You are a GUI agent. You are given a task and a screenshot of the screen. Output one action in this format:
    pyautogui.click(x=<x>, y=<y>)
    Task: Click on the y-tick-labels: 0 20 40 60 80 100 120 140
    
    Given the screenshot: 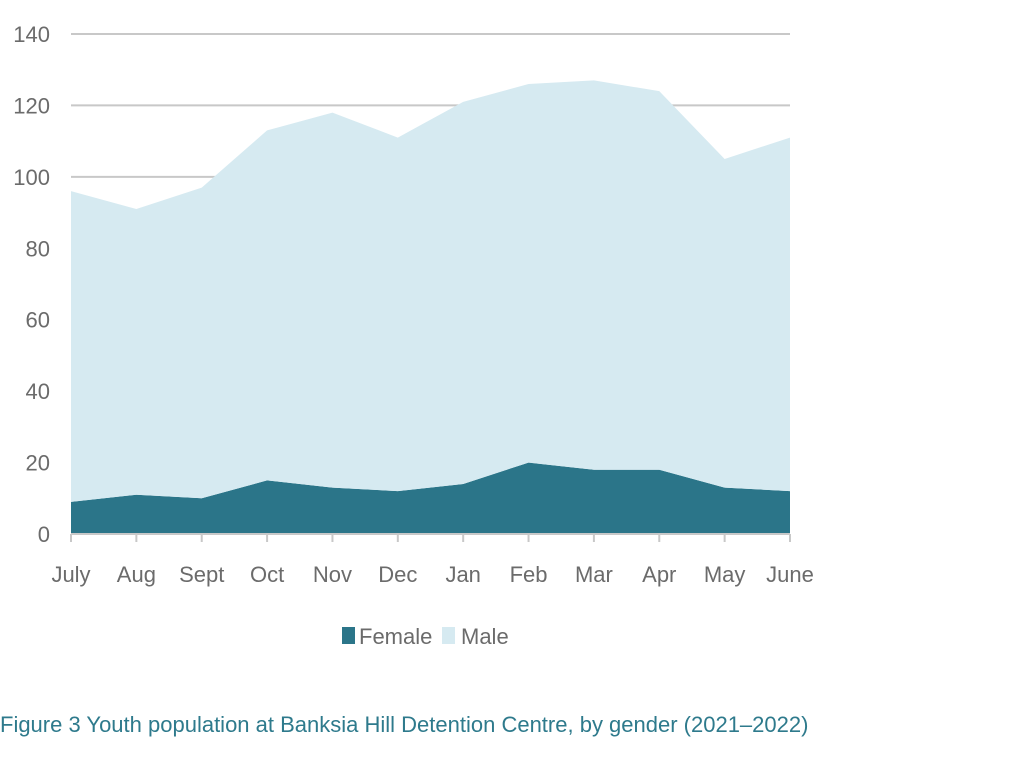 What is the action you would take?
    pyautogui.click(x=31, y=284)
    